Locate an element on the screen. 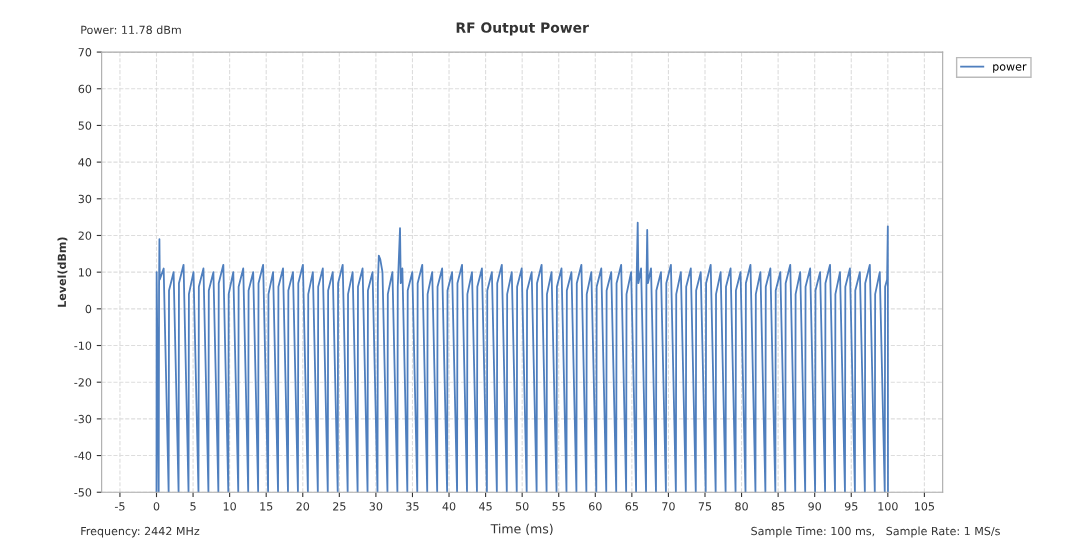  y-axis-title: Level(dBm) is located at coordinates (62, 272).